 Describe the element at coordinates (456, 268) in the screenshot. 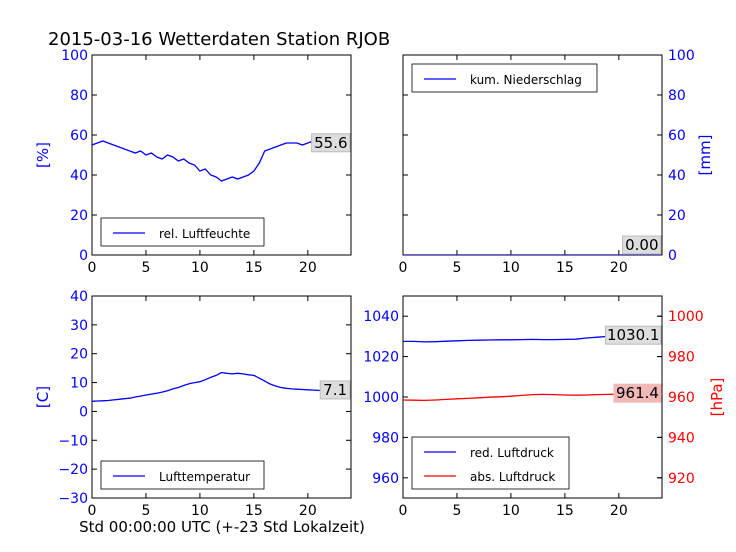

I see `precipitation-xtick-label: 5` at that location.